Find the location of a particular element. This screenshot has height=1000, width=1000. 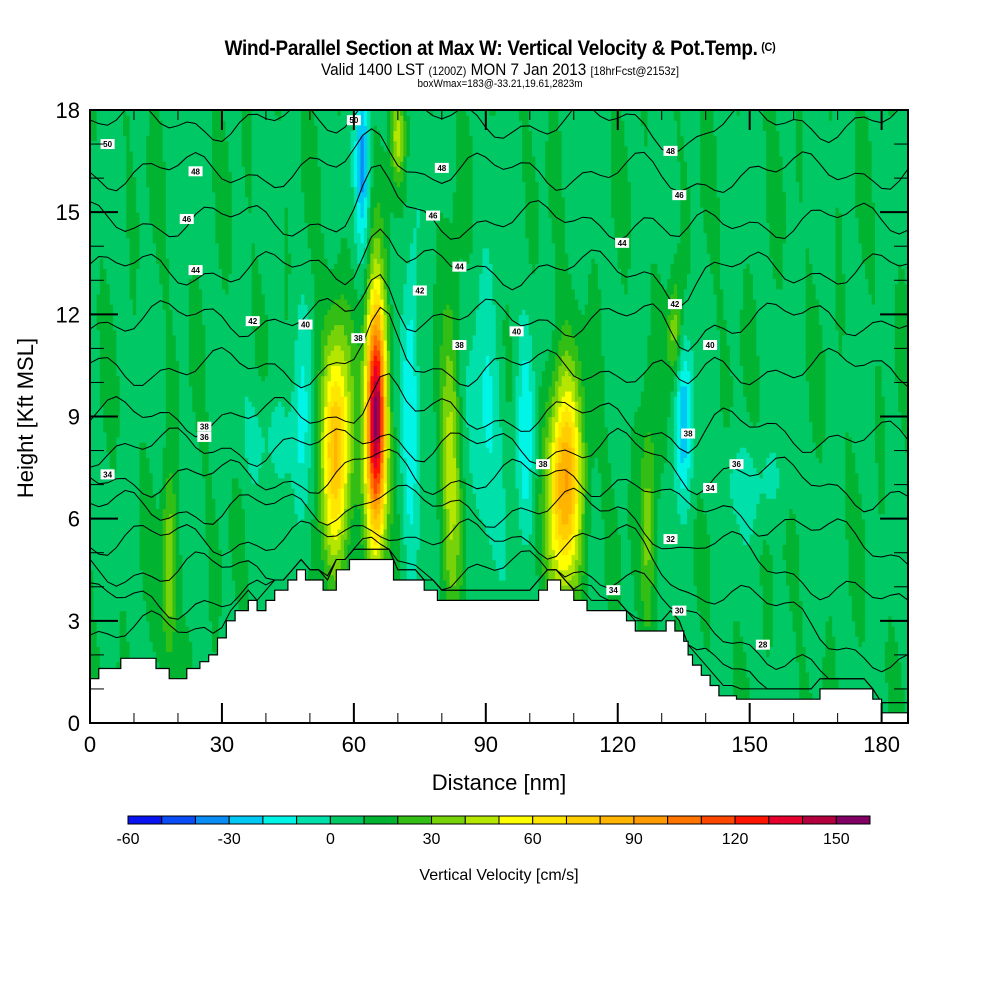

terrain is located at coordinates (499, 641).